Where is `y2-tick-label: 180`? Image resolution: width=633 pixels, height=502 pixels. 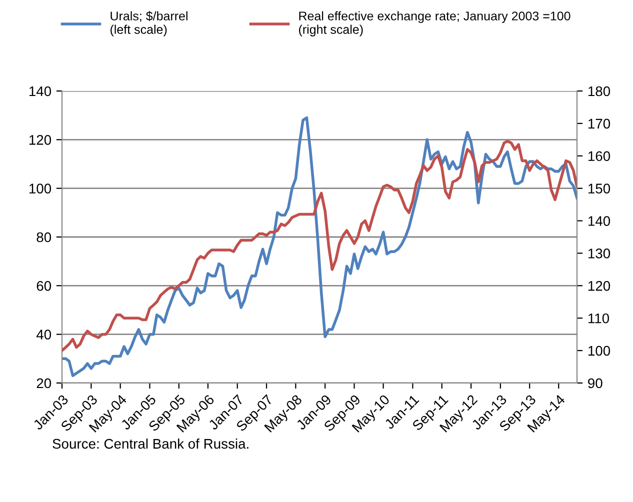 y2-tick-label: 180 is located at coordinates (599, 91).